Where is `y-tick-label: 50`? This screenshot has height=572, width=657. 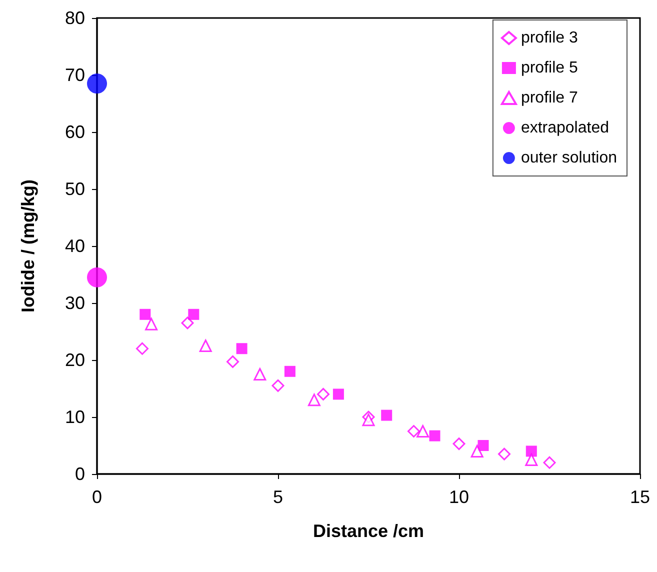
y-tick-label: 50 is located at coordinates (74, 189).